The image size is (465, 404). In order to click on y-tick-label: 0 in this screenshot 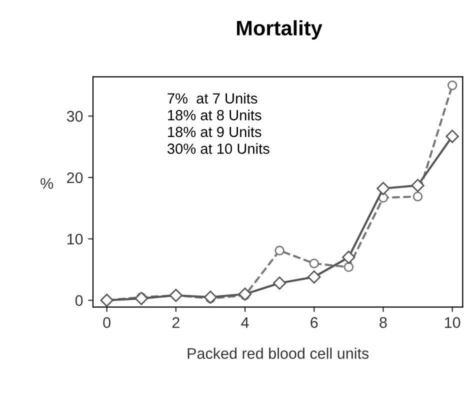, I will do `click(79, 300)`.